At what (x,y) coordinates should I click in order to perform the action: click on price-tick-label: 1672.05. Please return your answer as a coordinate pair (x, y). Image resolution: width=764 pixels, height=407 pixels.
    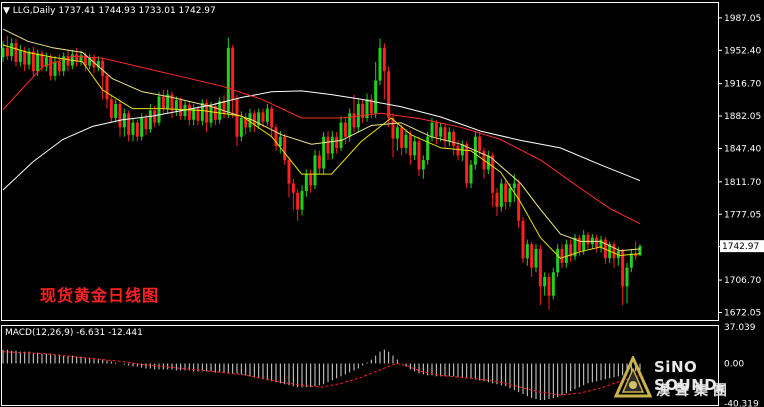
    Looking at the image, I should click on (742, 313).